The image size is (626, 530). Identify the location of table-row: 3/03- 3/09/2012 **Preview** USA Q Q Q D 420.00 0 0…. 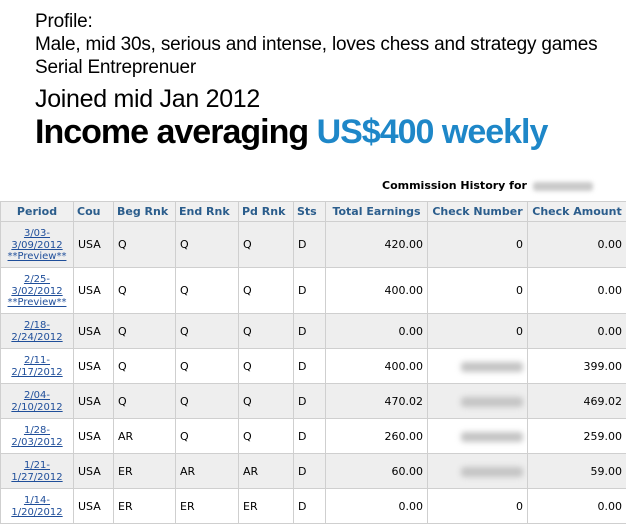
(313, 244).